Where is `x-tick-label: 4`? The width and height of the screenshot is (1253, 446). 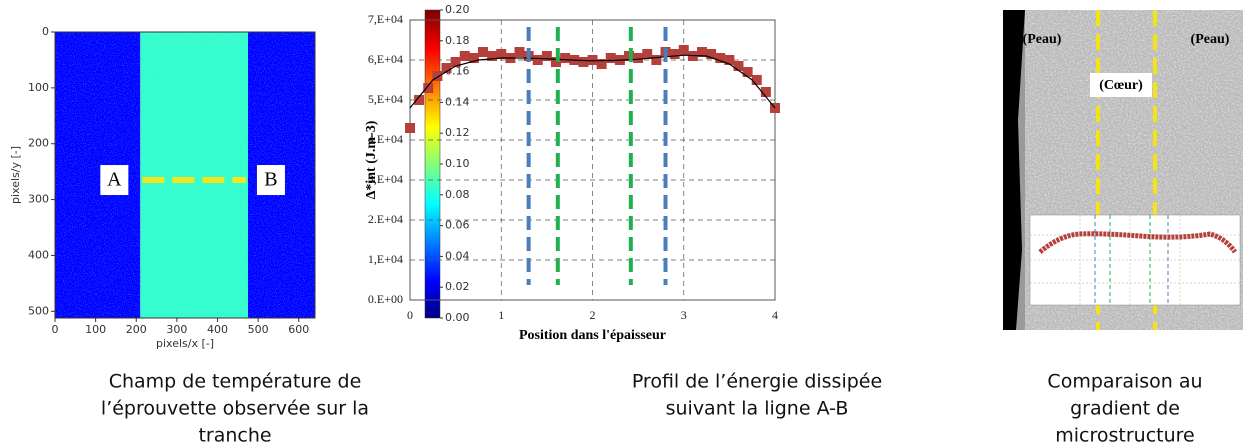
x-tick-label: 4 is located at coordinates (775, 315).